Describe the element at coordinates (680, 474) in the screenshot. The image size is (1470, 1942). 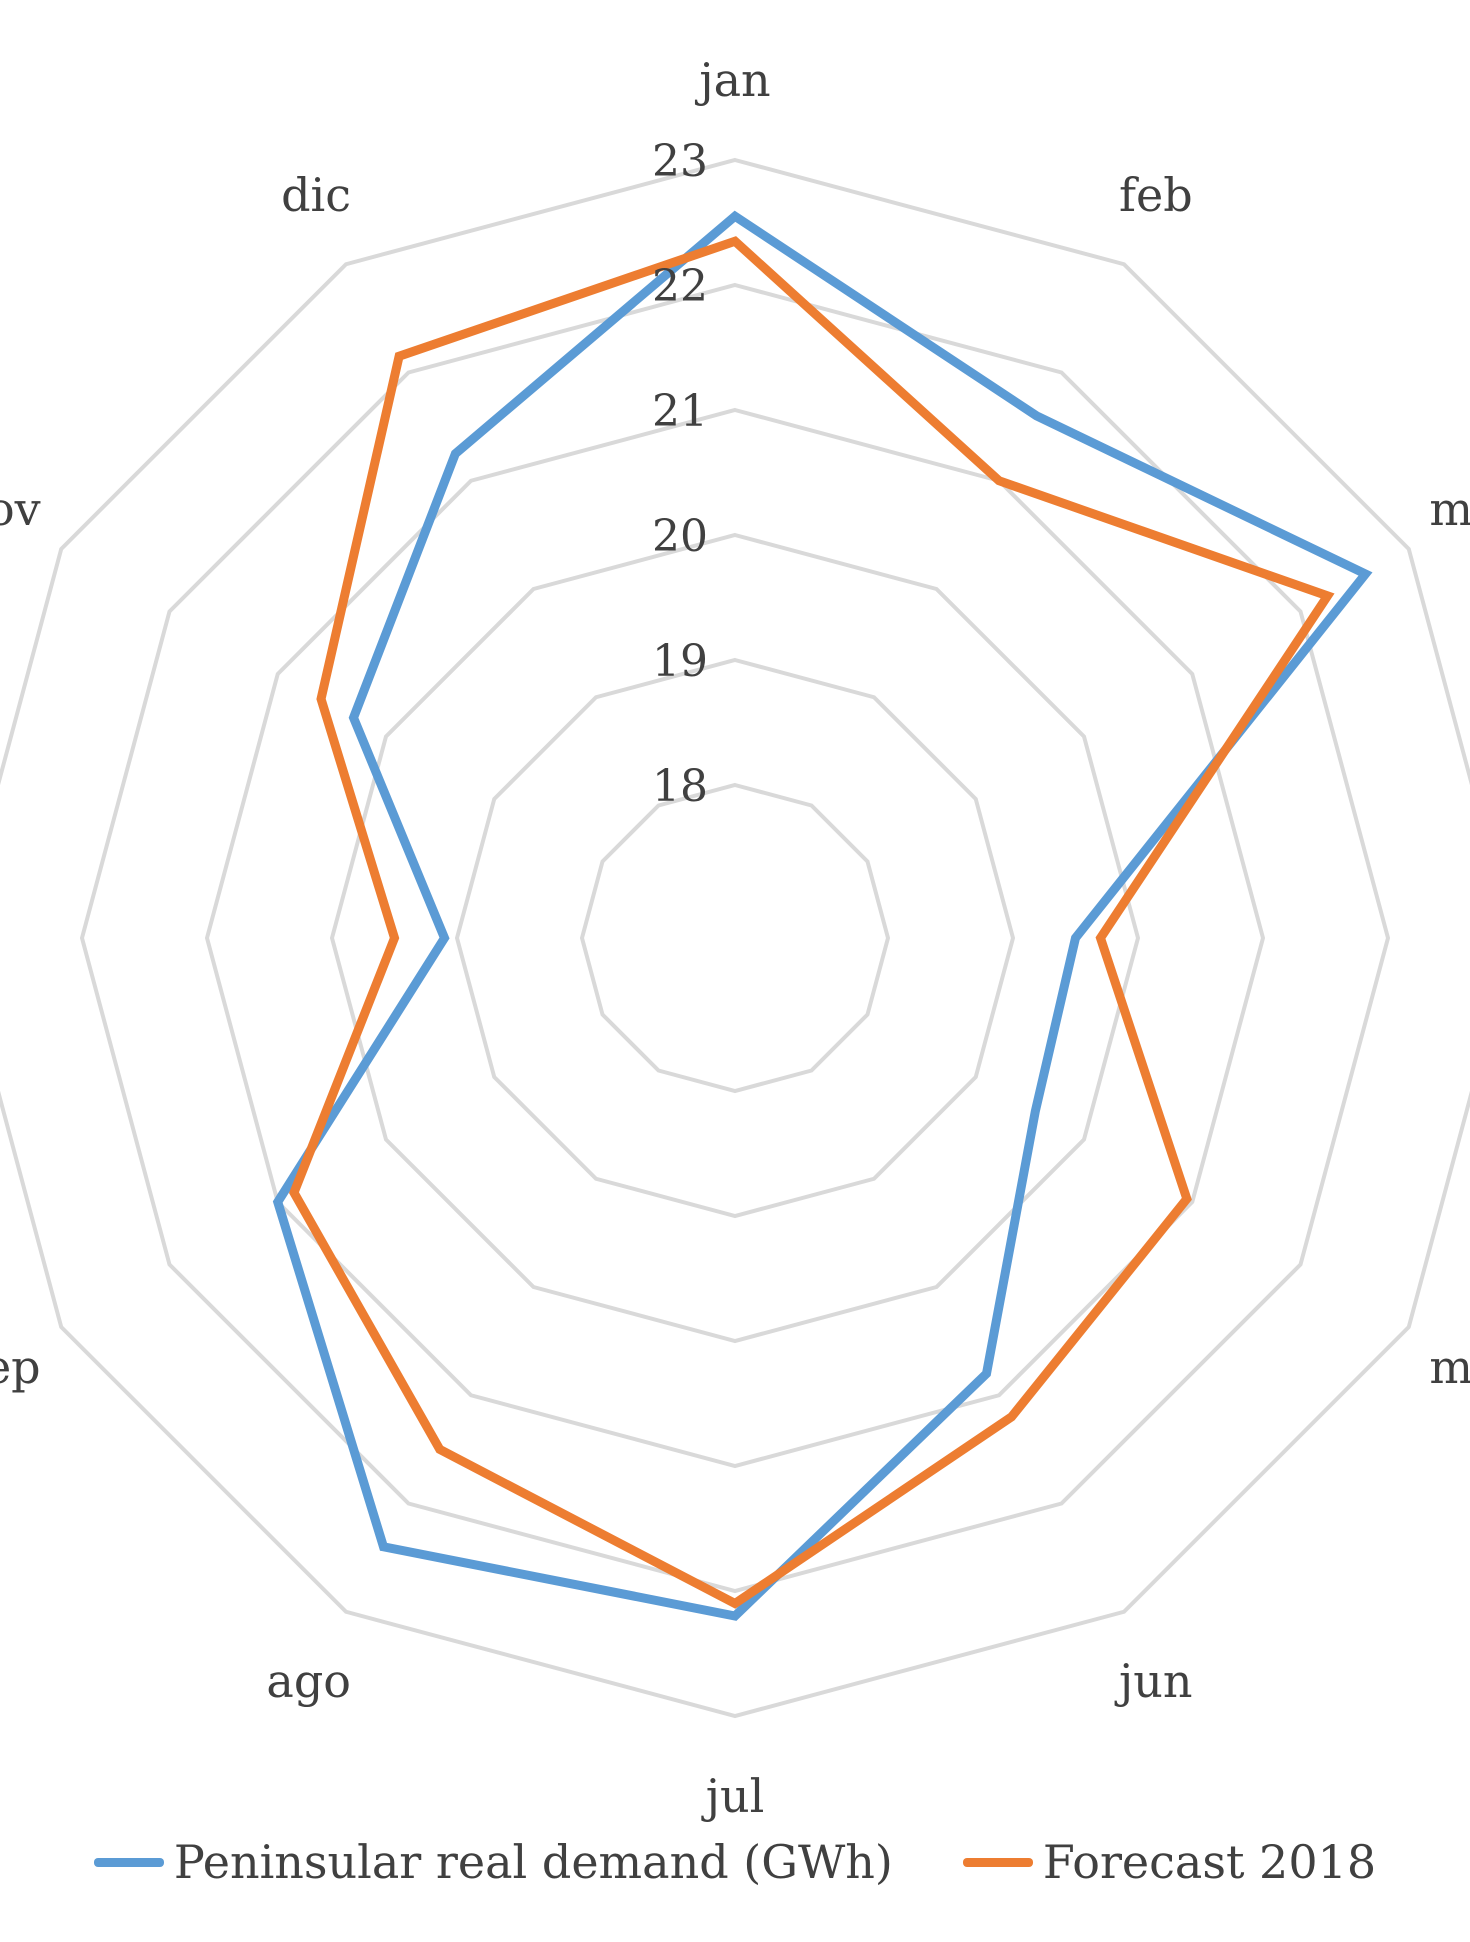
I see `radial-tick-labels: 18 19 20 21 22 23` at that location.